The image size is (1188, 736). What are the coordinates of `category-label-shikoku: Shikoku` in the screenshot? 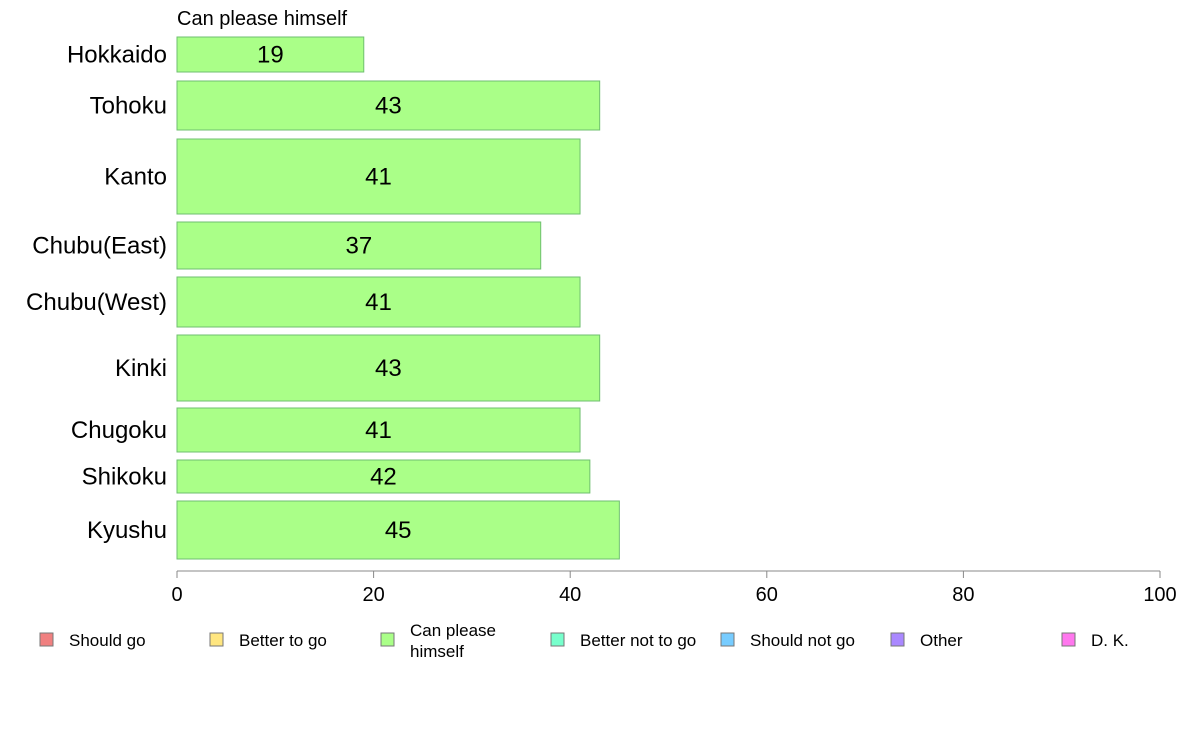 It's located at (124, 477).